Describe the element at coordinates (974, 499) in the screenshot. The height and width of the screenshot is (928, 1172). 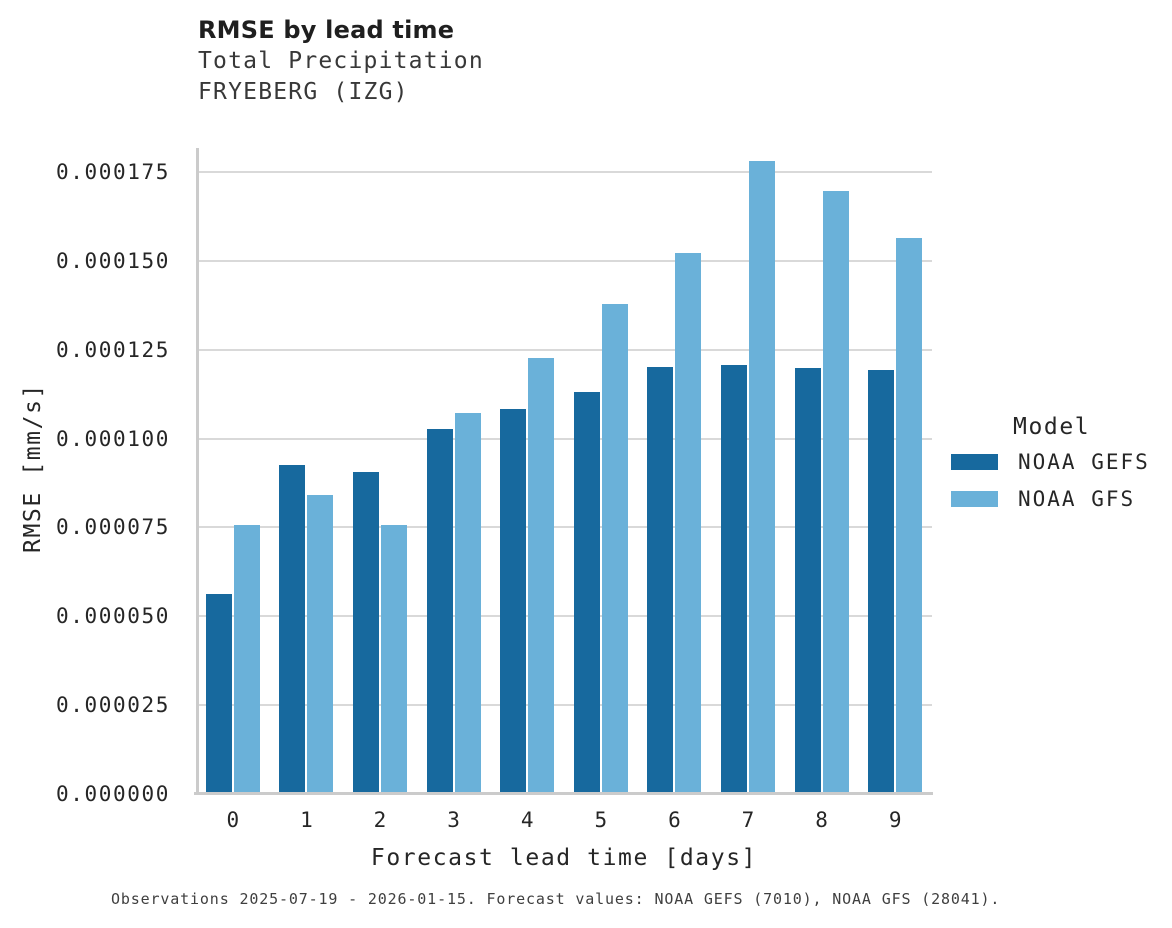
I see `legend-swatch-noaa-gfs` at that location.